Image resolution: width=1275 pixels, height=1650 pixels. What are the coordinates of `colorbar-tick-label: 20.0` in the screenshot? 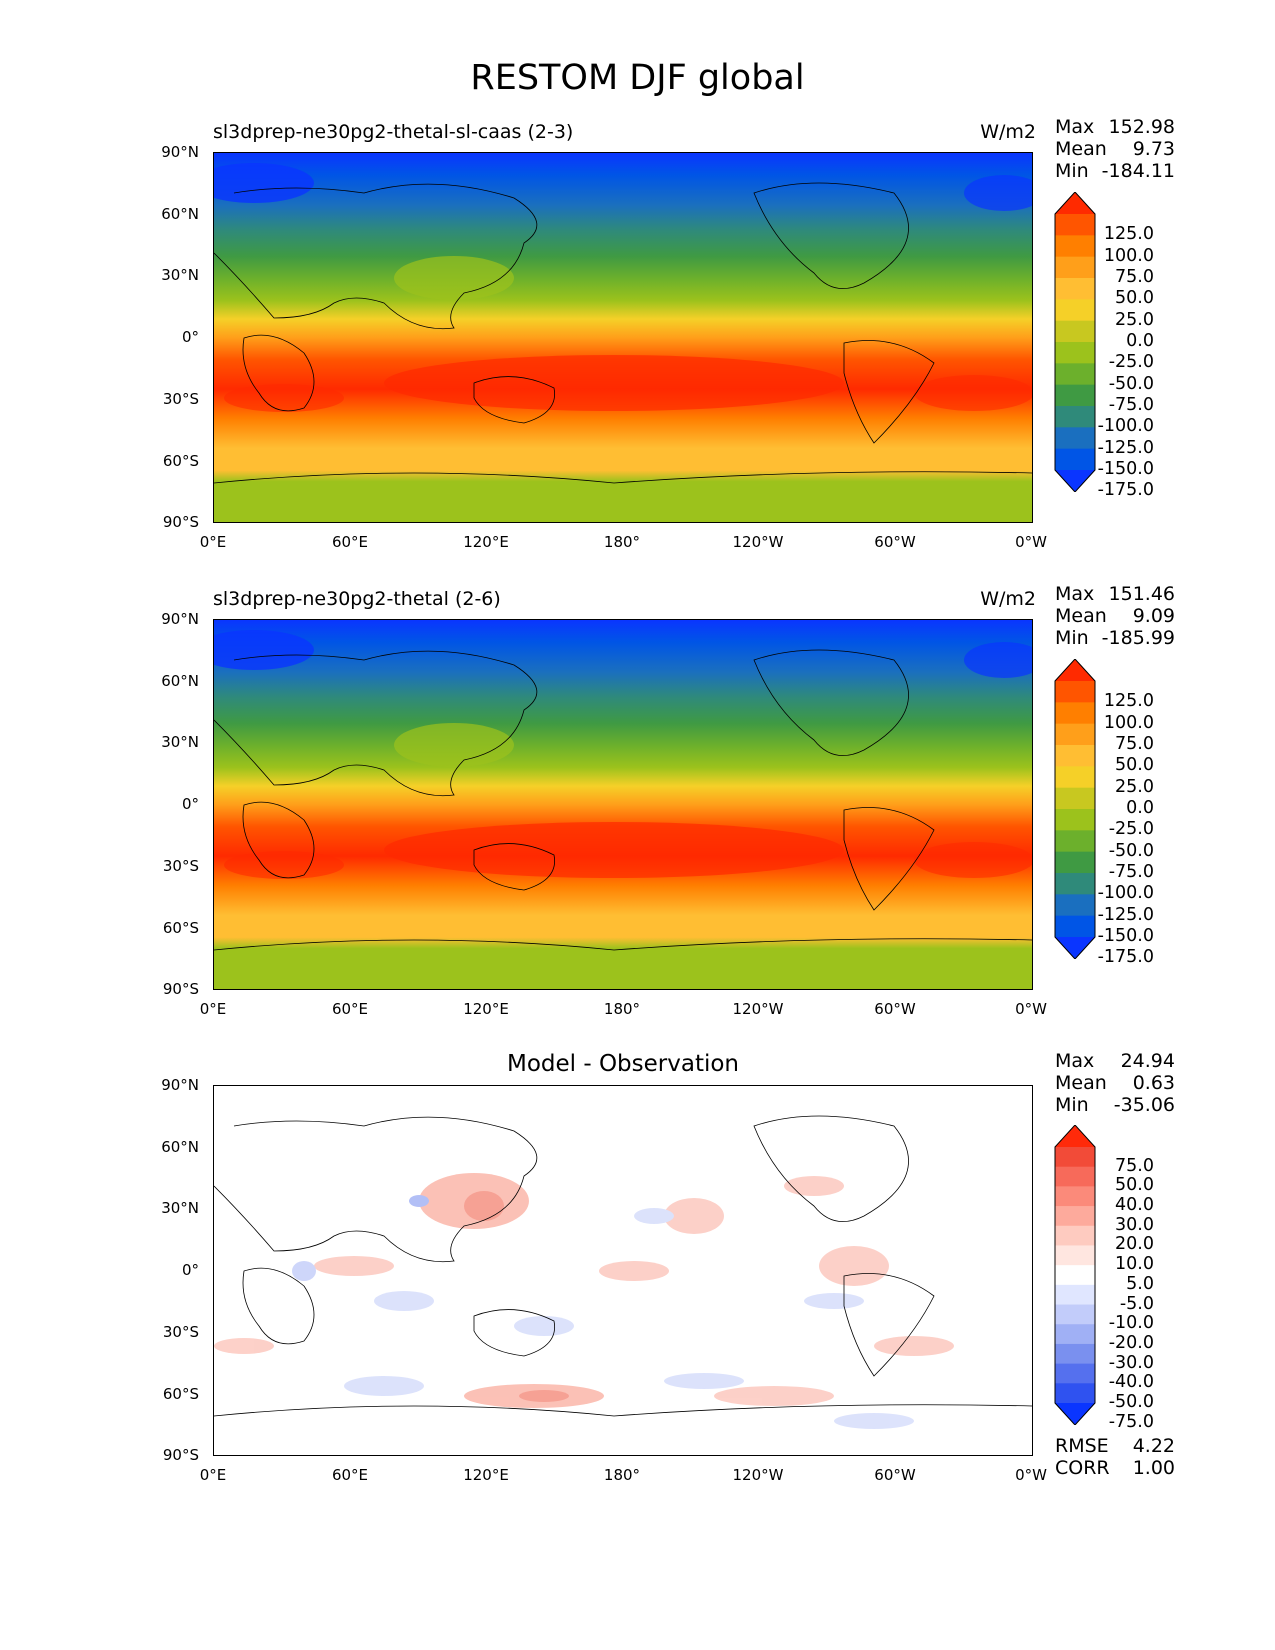 It's located at (1134, 1244).